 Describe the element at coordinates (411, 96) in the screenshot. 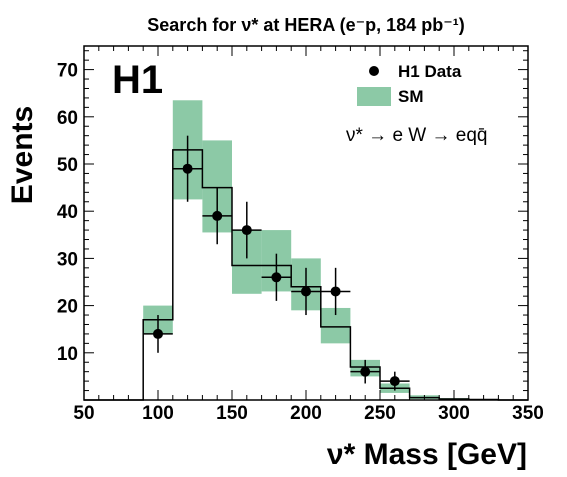

I see `legend-band-label: SM` at that location.